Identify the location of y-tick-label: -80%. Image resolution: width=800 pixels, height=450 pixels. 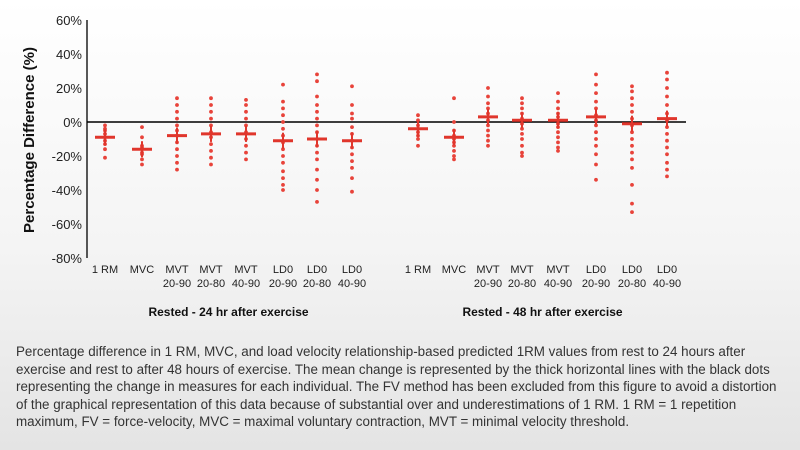
(67, 258).